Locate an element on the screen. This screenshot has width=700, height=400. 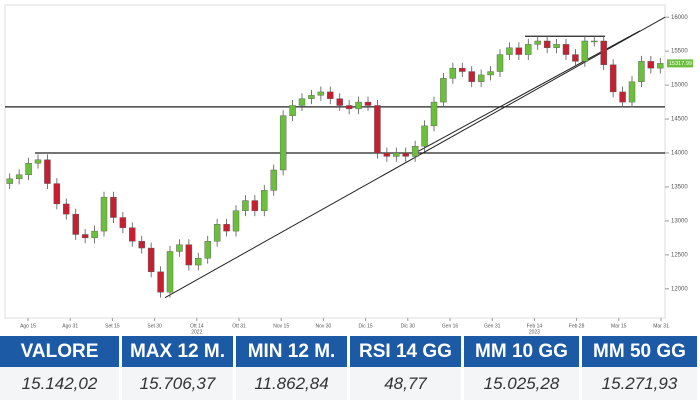
x-tick-label: Set 30 is located at coordinates (154, 326).